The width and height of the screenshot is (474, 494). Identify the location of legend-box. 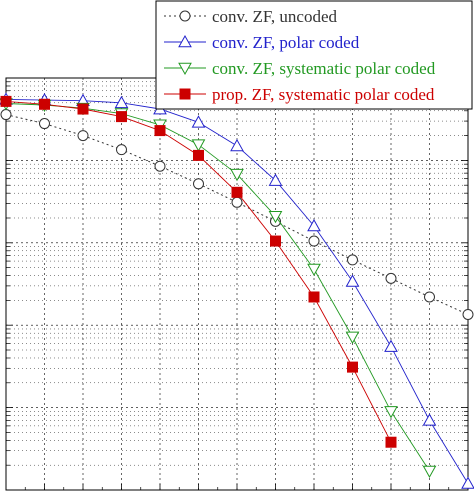
(314, 55).